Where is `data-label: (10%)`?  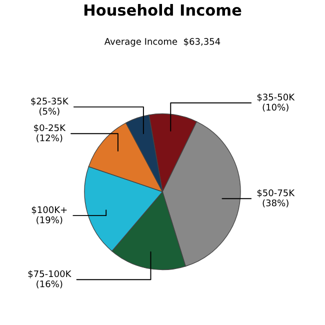 data-label: (10%) is located at coordinates (275, 108).